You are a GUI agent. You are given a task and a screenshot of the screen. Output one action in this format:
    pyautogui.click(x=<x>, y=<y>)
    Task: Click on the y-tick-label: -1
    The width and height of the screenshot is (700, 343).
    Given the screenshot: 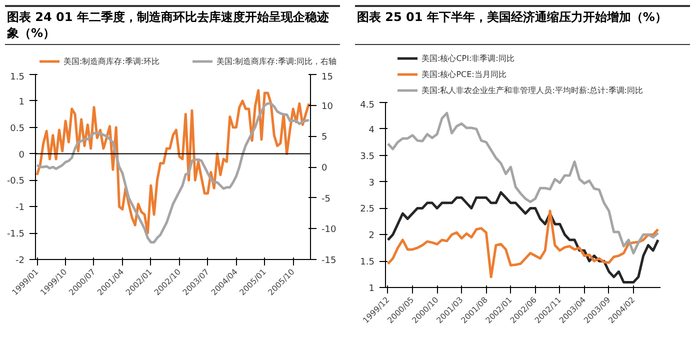 What is the action you would take?
    pyautogui.click(x=20, y=208)
    